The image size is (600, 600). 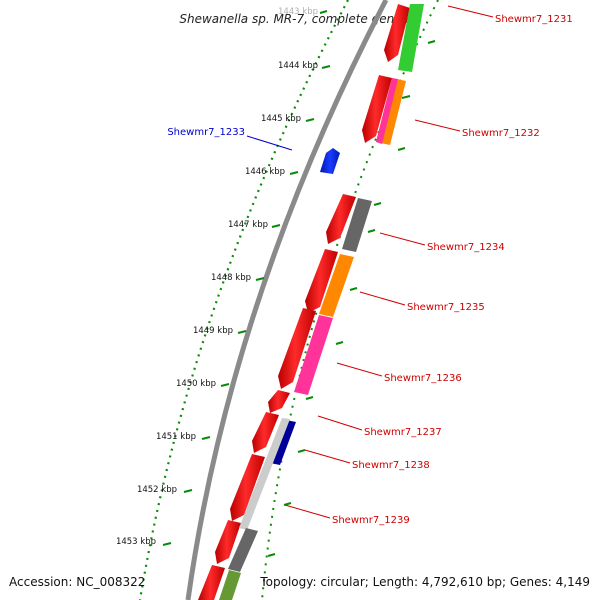 What do you see at coordinates (196, 384) in the screenshot?
I see `tick-label: 1450 kbp` at bounding box center [196, 384].